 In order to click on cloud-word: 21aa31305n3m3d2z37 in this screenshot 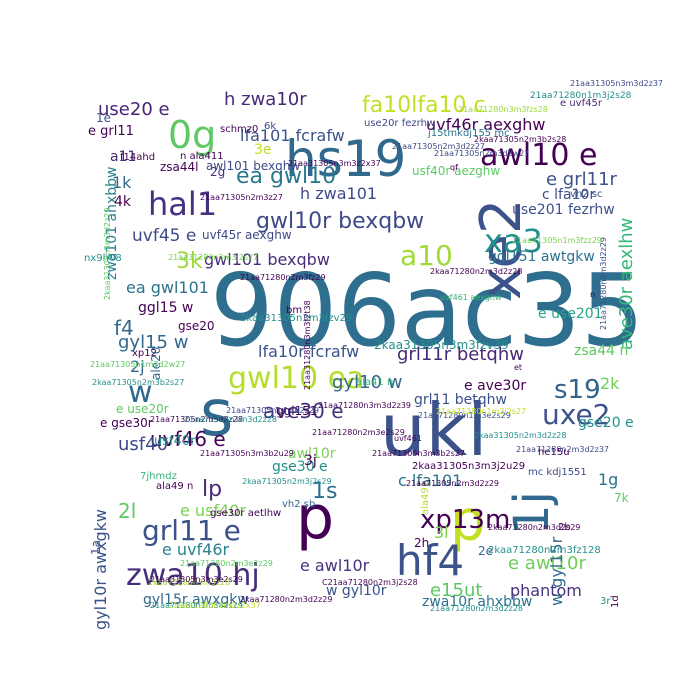, I will do `click(616, 83)`.